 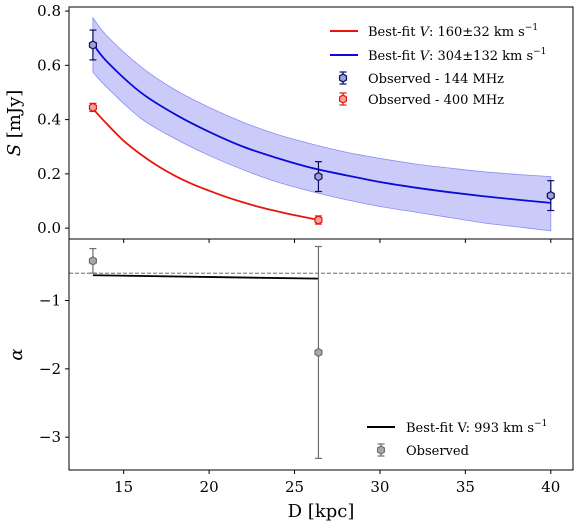 I want to click on top-y-axis-label-unit: [mJy], so click(x=14, y=117).